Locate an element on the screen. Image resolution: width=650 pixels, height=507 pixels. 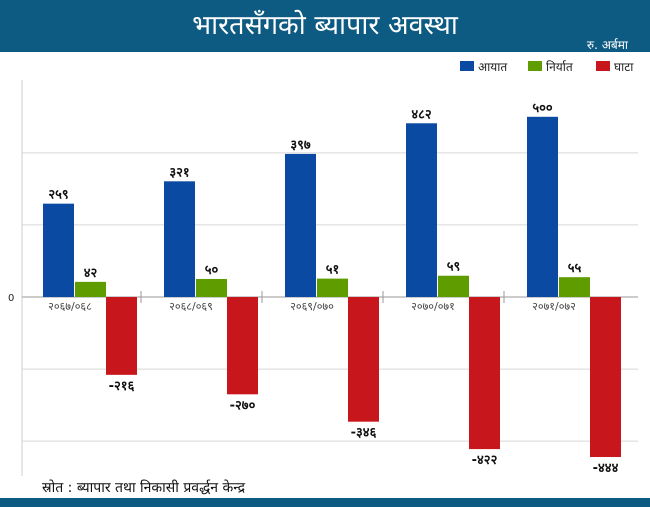
data-label-export-2: ५० is located at coordinates (212, 270).